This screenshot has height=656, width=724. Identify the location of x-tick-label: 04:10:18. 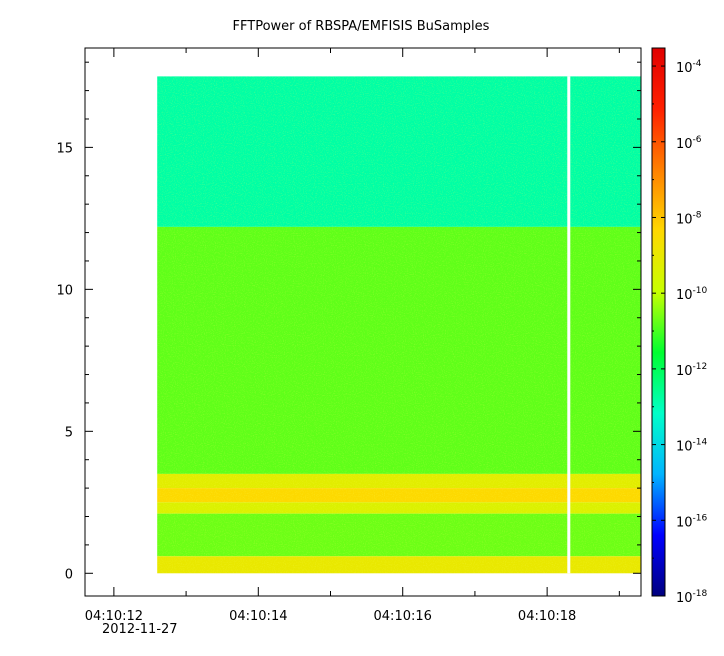
(547, 616).